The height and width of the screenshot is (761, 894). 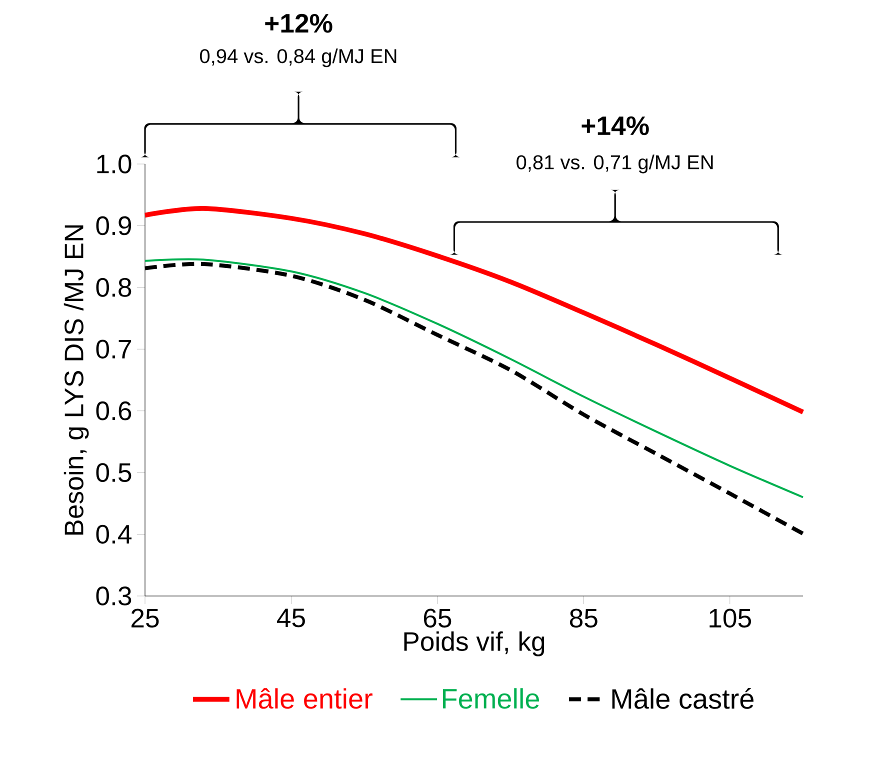 What do you see at coordinates (614, 164) in the screenshot?
I see `annotation: 0,81 vs. 0,71 g/MJ EN` at bounding box center [614, 164].